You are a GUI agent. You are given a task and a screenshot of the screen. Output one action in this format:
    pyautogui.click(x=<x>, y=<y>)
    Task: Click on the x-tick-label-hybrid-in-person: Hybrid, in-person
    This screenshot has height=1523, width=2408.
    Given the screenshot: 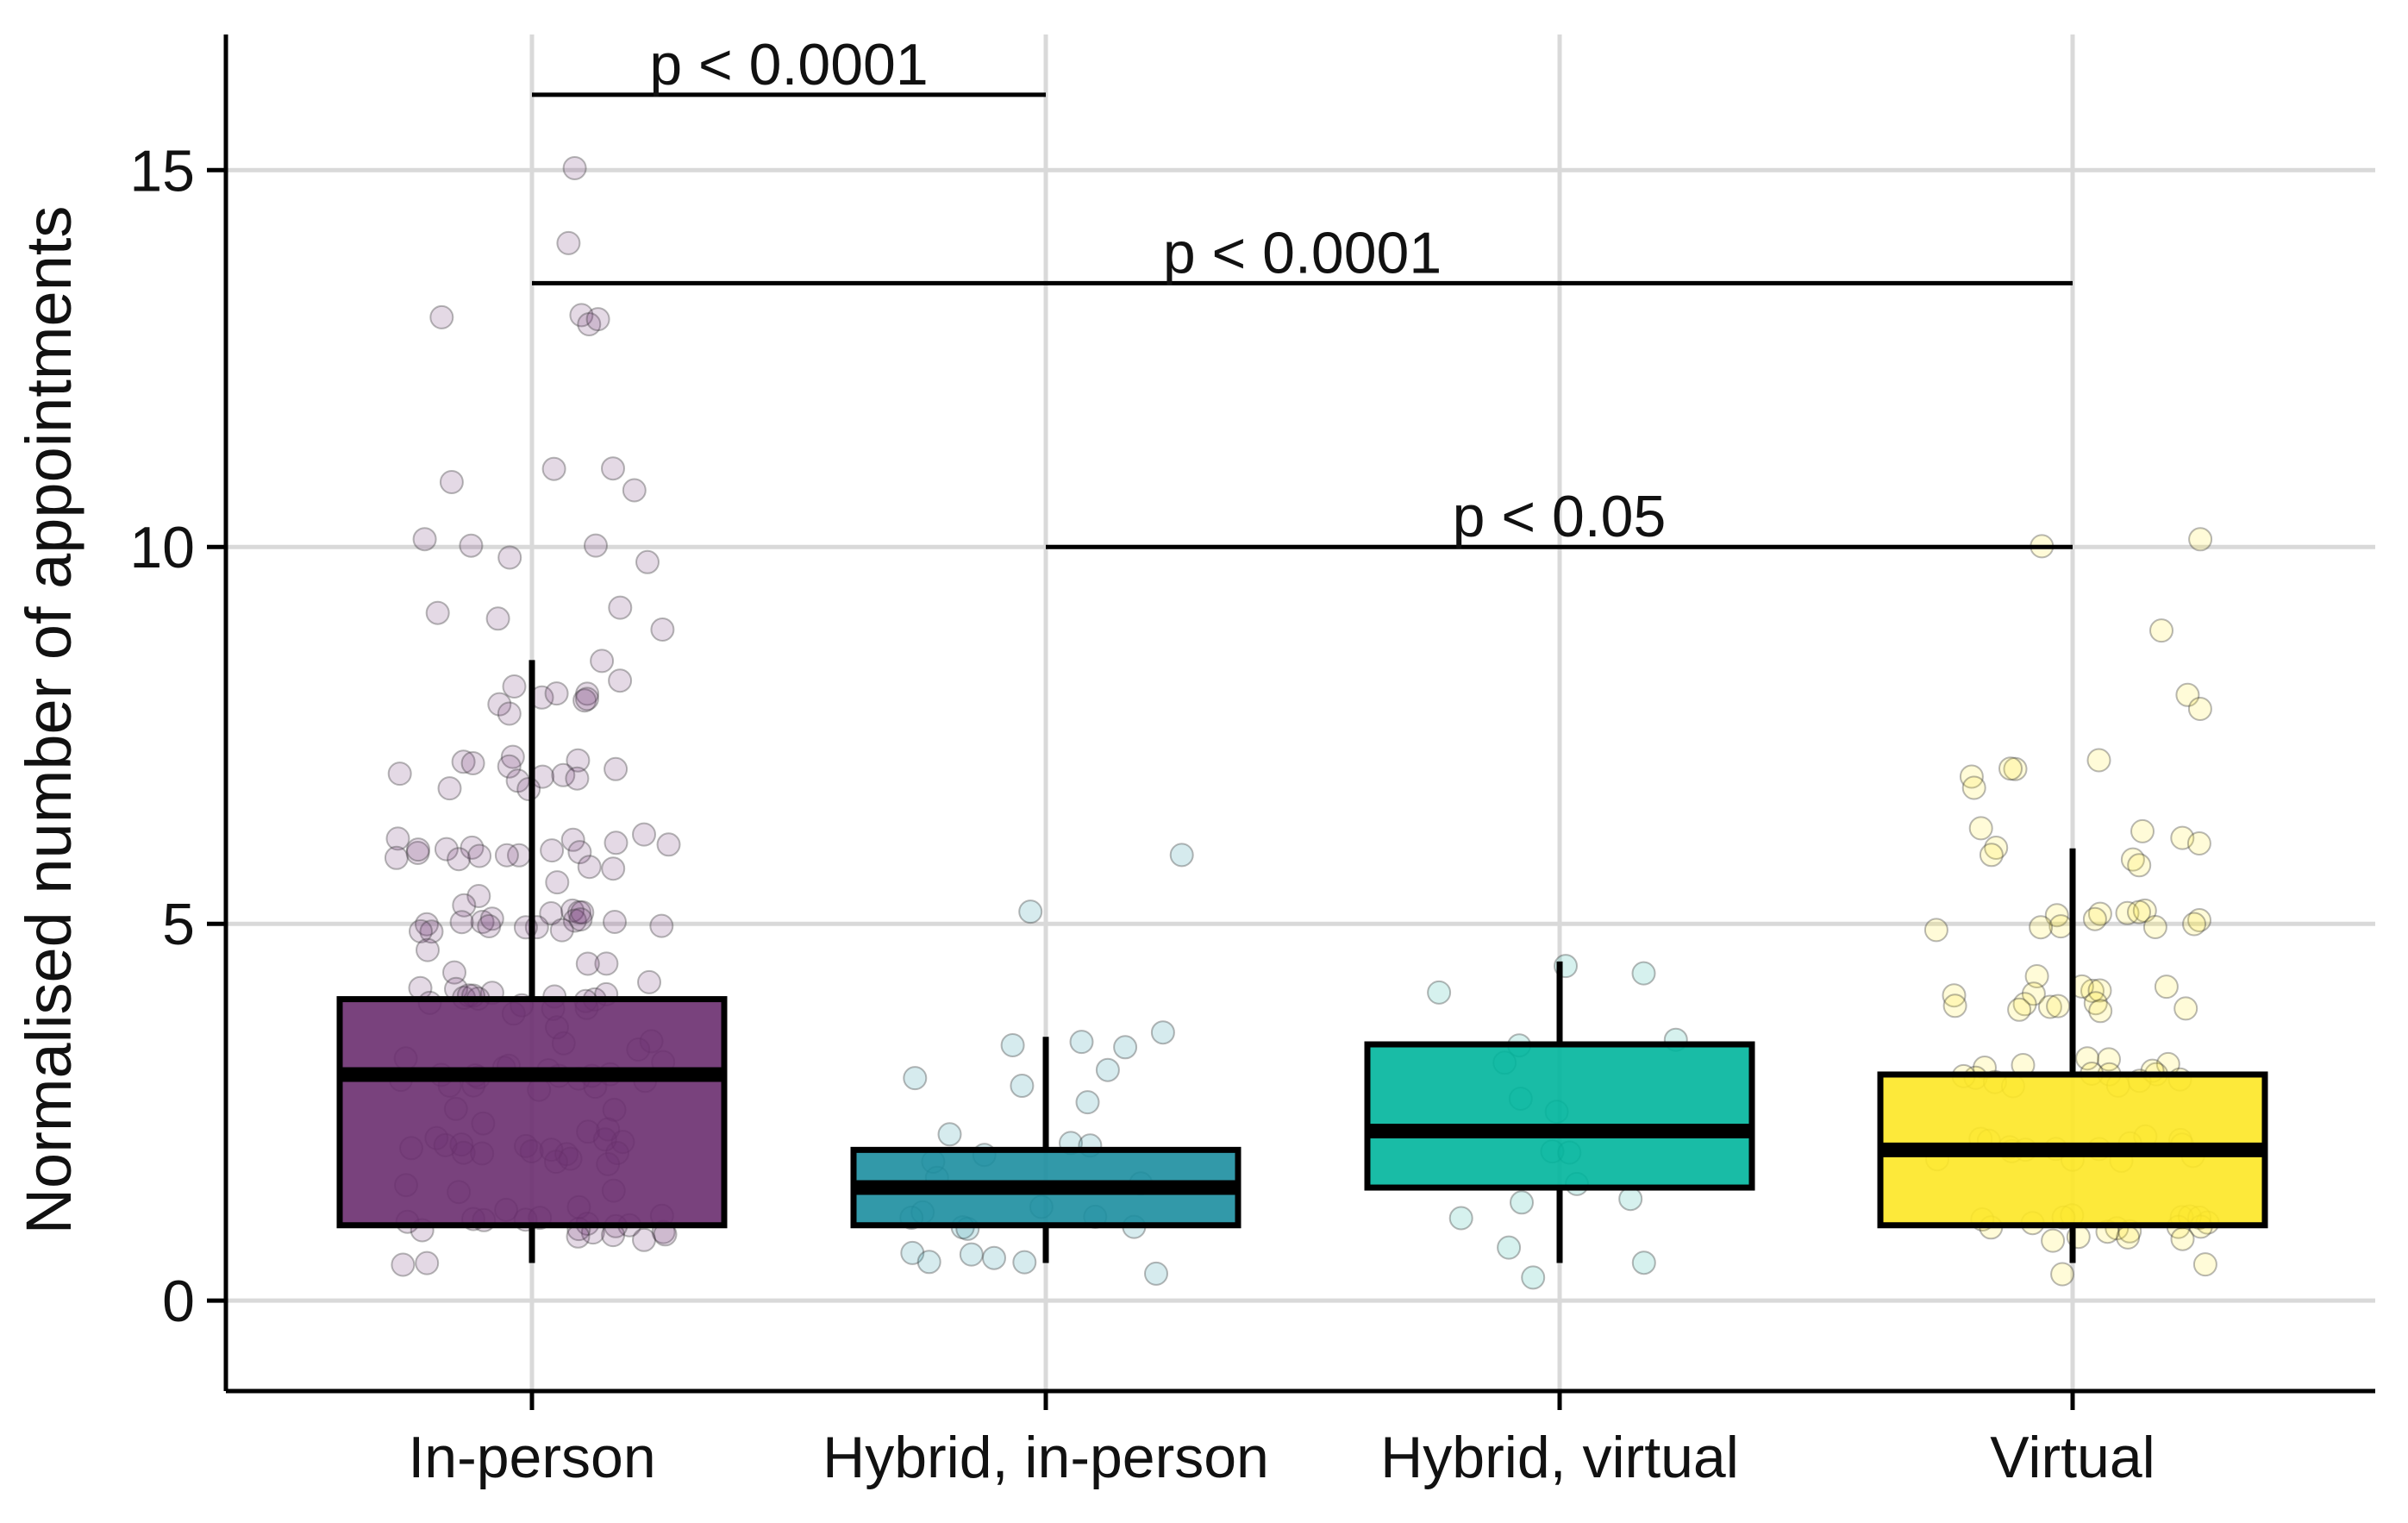 What is the action you would take?
    pyautogui.click(x=1045, y=1457)
    